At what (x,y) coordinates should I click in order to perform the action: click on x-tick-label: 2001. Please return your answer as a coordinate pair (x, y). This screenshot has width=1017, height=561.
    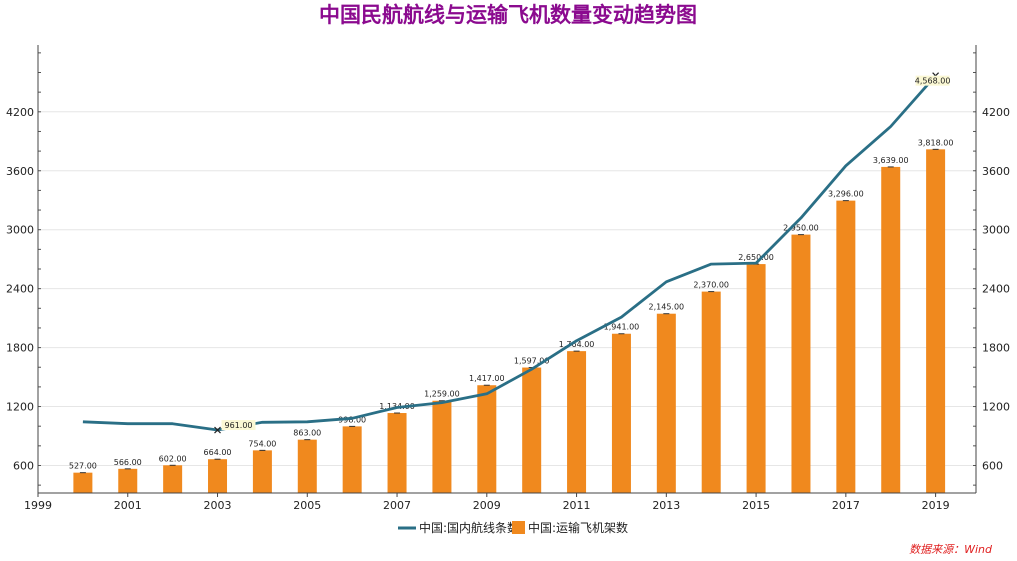
    Looking at the image, I should click on (128, 505).